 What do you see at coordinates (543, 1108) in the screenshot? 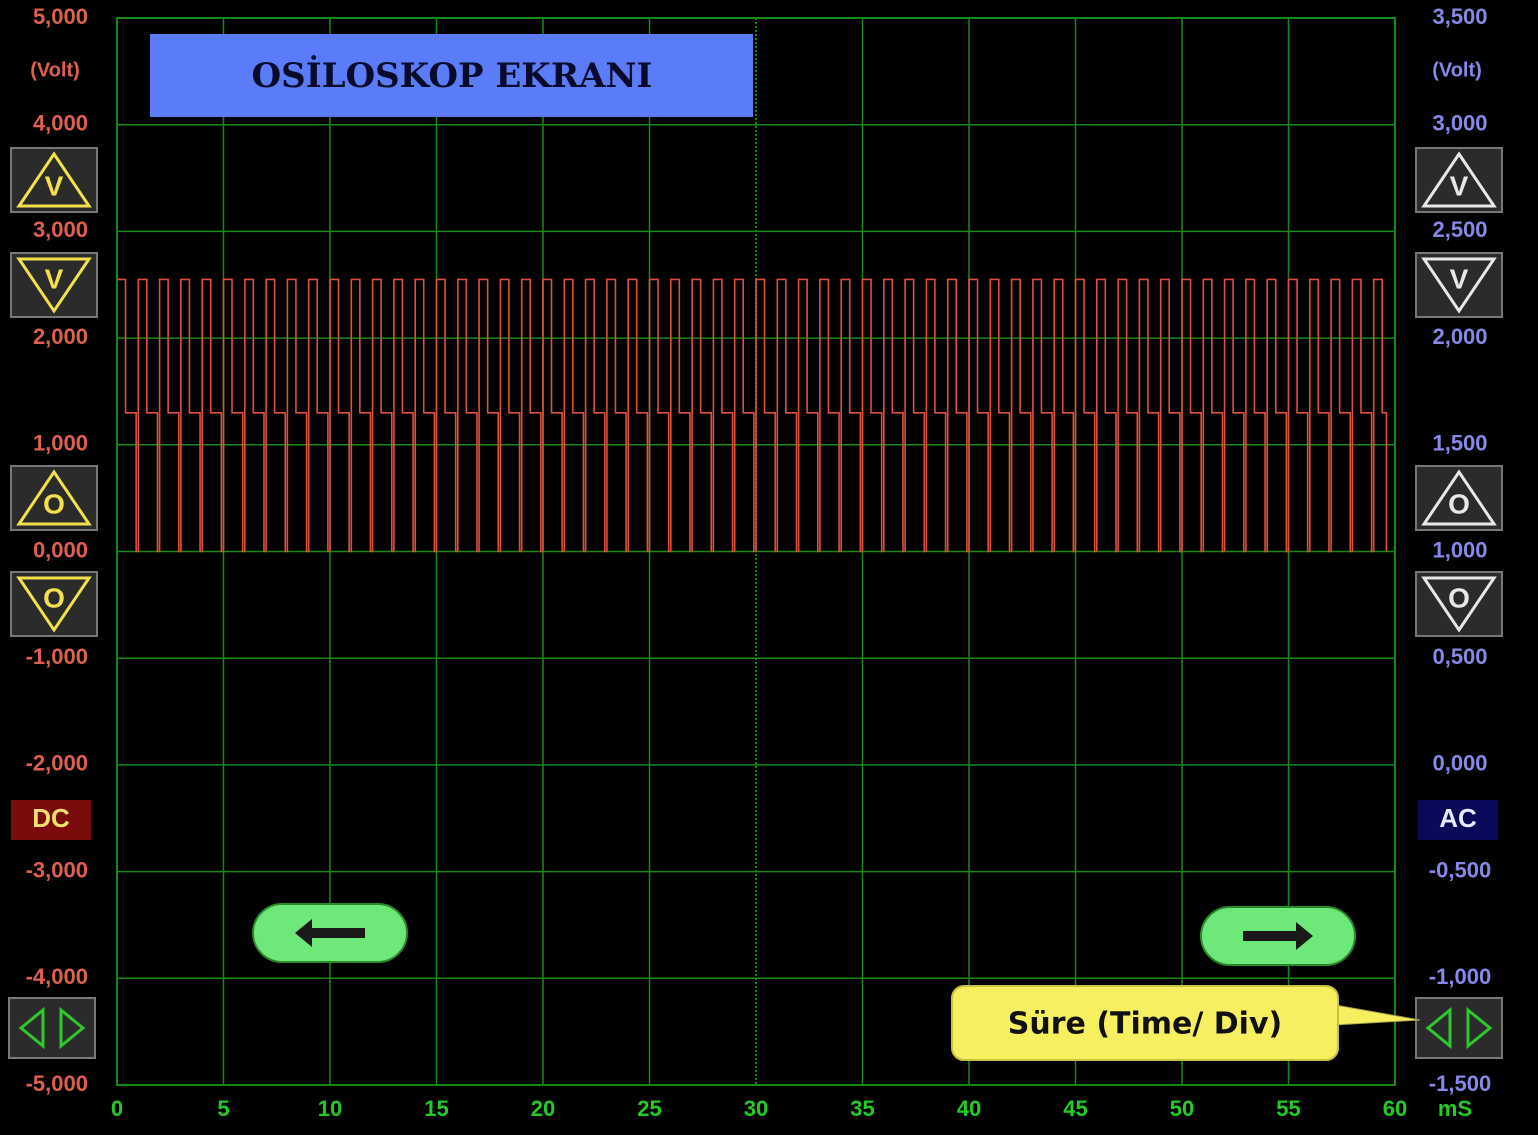
I see `x-tick-label: 20` at bounding box center [543, 1108].